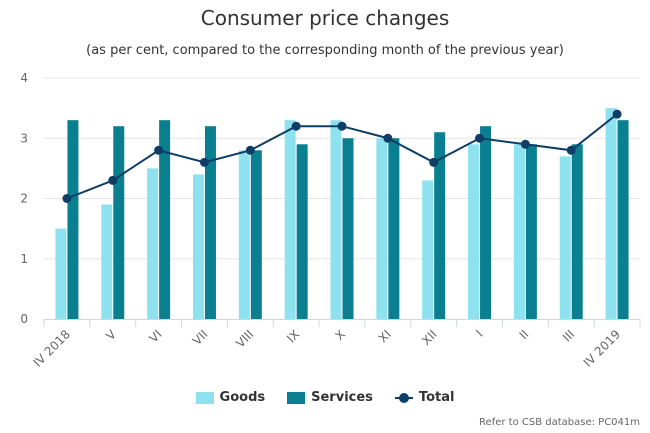 Image resolution: width=650 pixels, height=433 pixels. I want to click on x-tick-label: III, so click(568, 335).